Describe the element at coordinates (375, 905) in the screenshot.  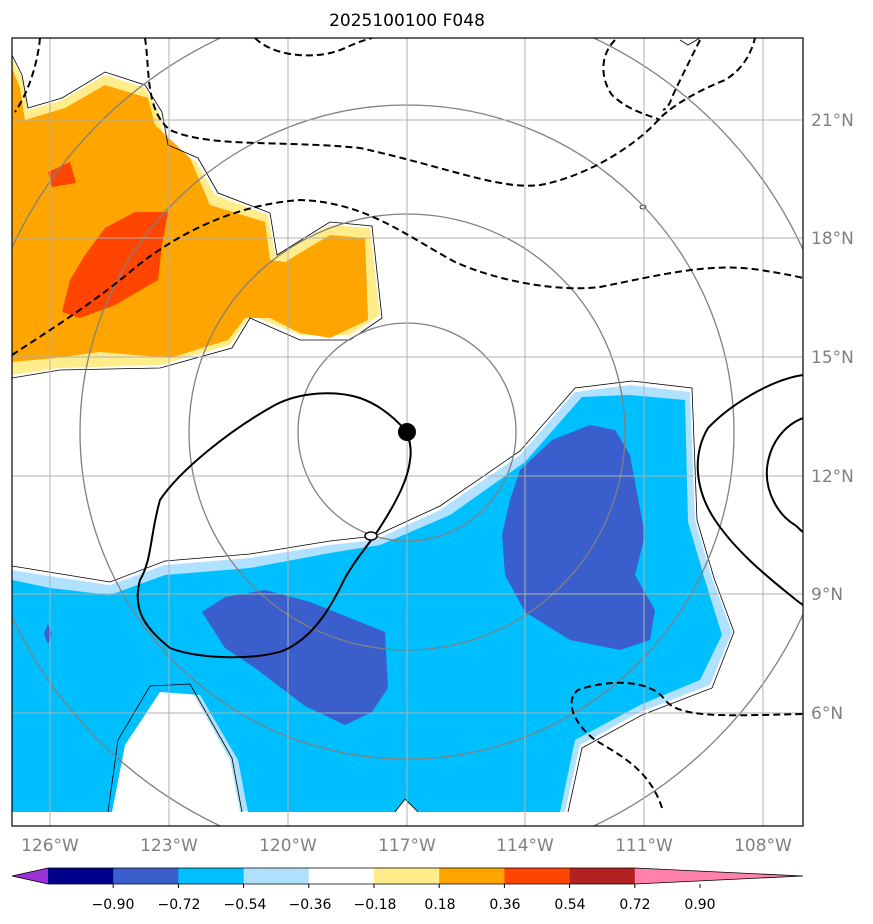
I see `colorbar-tick-label: −0.18` at that location.